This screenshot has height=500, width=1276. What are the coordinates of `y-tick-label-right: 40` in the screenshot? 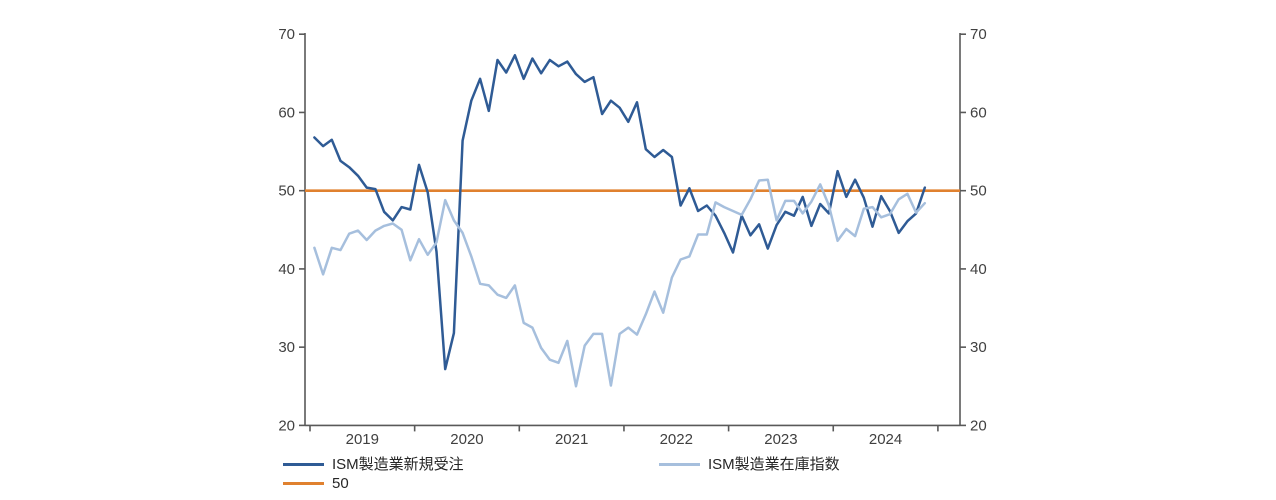 It's located at (978, 269).